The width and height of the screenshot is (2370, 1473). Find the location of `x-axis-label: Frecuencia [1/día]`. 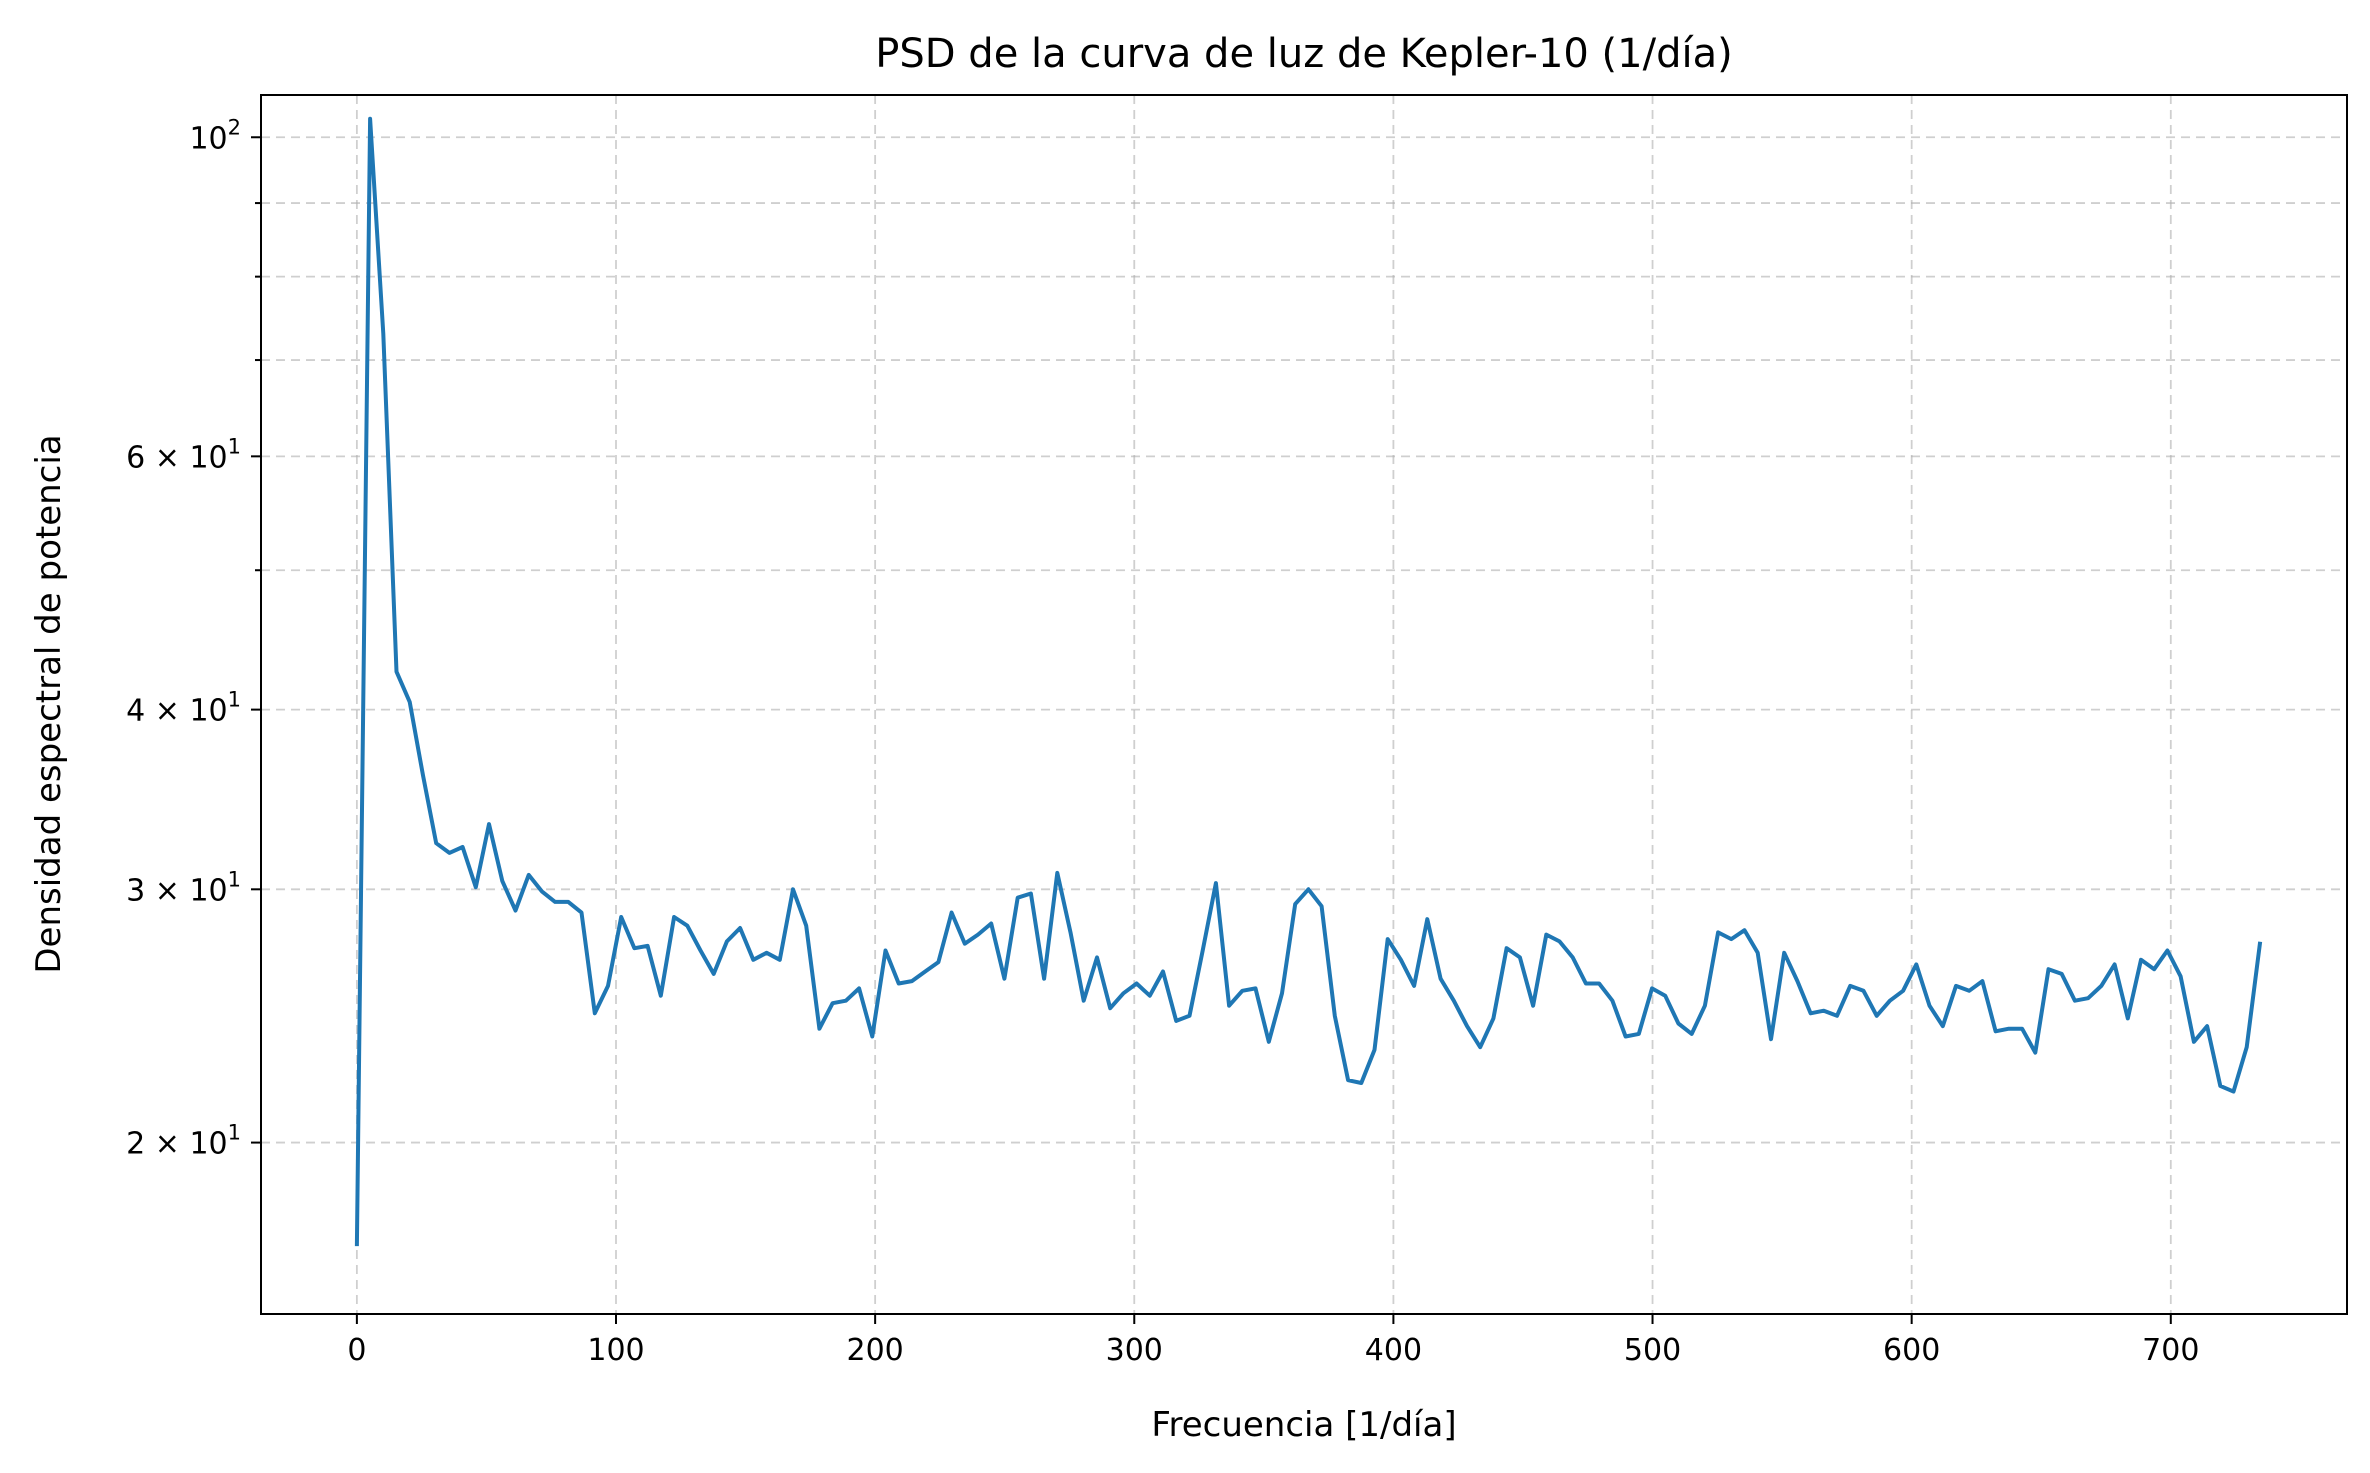

x-axis-label: Frecuencia [1/día] is located at coordinates (1303, 1425).